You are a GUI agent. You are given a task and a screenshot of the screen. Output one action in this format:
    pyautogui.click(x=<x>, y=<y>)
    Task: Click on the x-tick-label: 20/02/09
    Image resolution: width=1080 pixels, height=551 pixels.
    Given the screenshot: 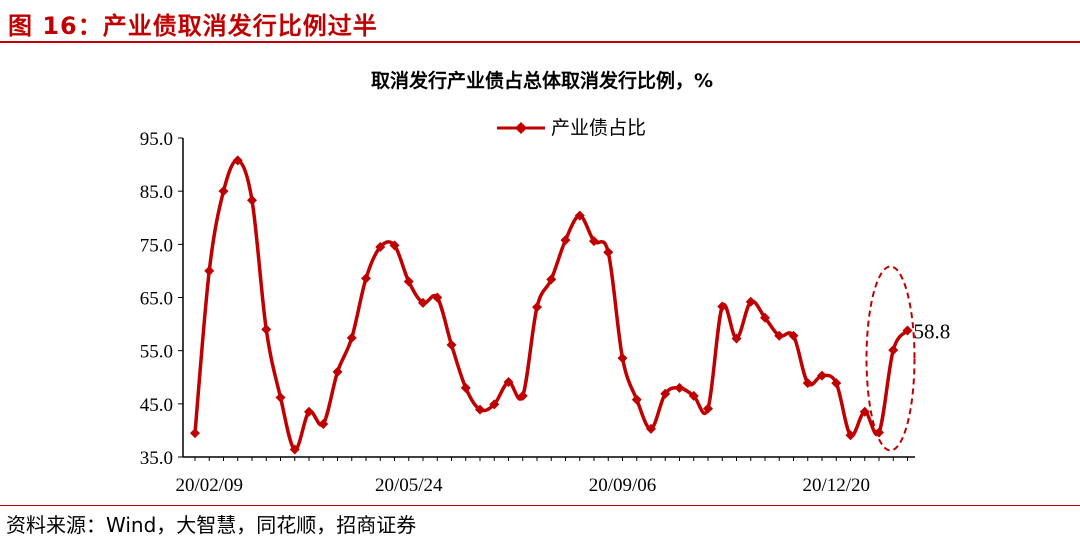 What is the action you would take?
    pyautogui.click(x=209, y=485)
    